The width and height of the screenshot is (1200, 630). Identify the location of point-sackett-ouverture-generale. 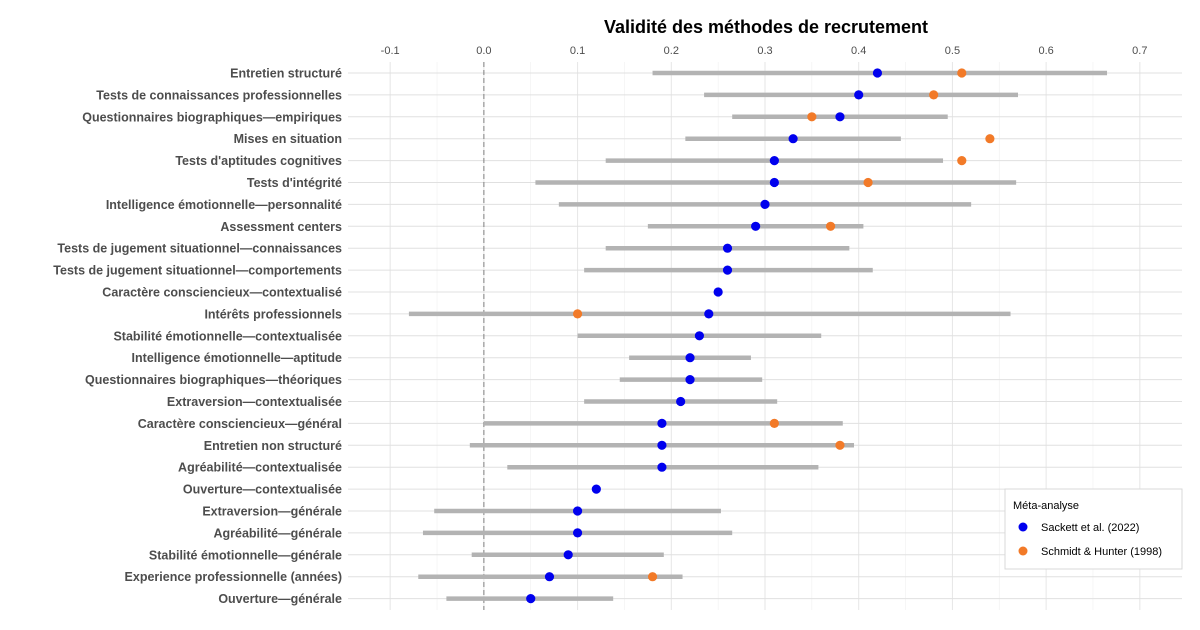
(531, 599).